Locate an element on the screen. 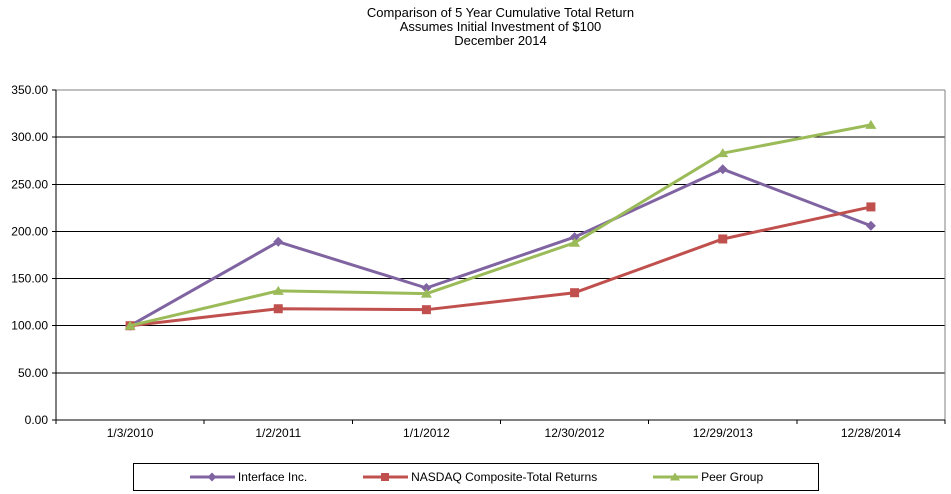 The width and height of the screenshot is (951, 494). svg-text: 1/3/2010 is located at coordinates (130, 433).